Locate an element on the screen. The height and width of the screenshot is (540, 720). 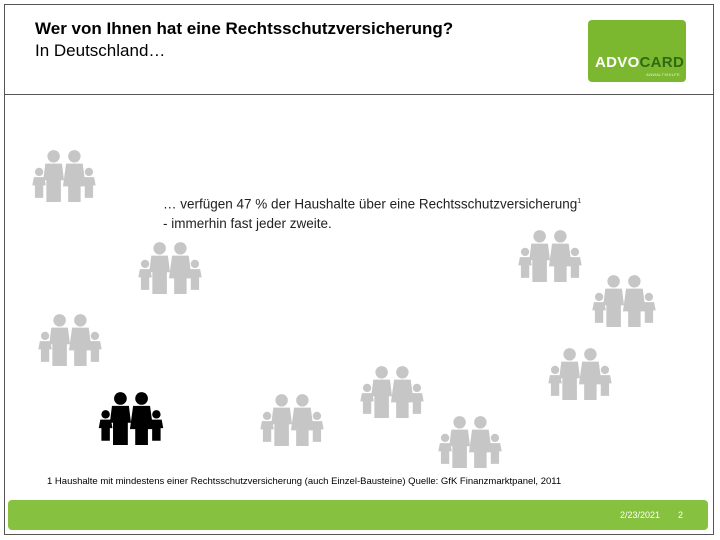
header-divider is located at coordinates (359, 94).